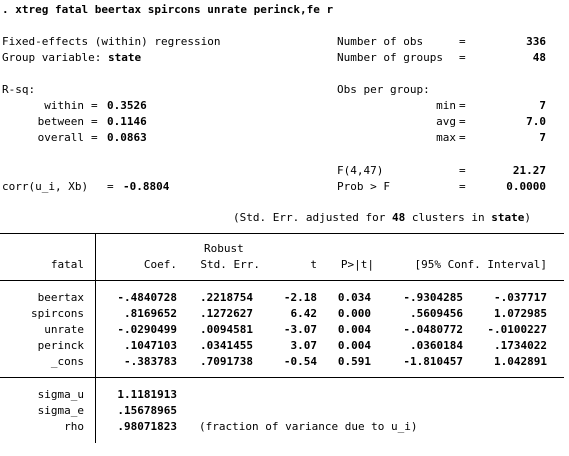  I want to click on rsq-between-eq: =, so click(94, 121).